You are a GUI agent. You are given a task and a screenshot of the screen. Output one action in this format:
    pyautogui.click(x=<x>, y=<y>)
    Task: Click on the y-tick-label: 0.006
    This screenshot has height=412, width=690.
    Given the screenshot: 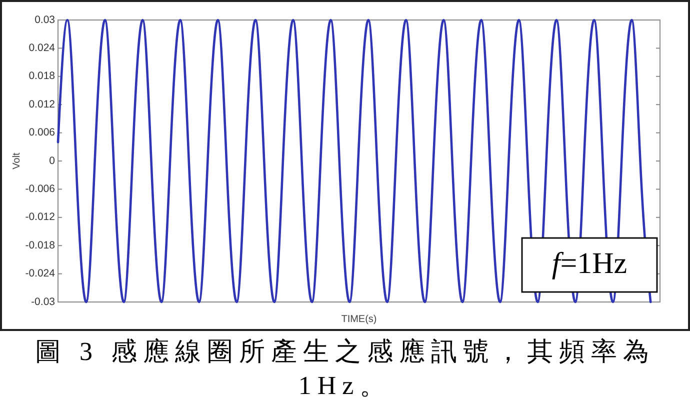 What is the action you would take?
    pyautogui.click(x=42, y=132)
    